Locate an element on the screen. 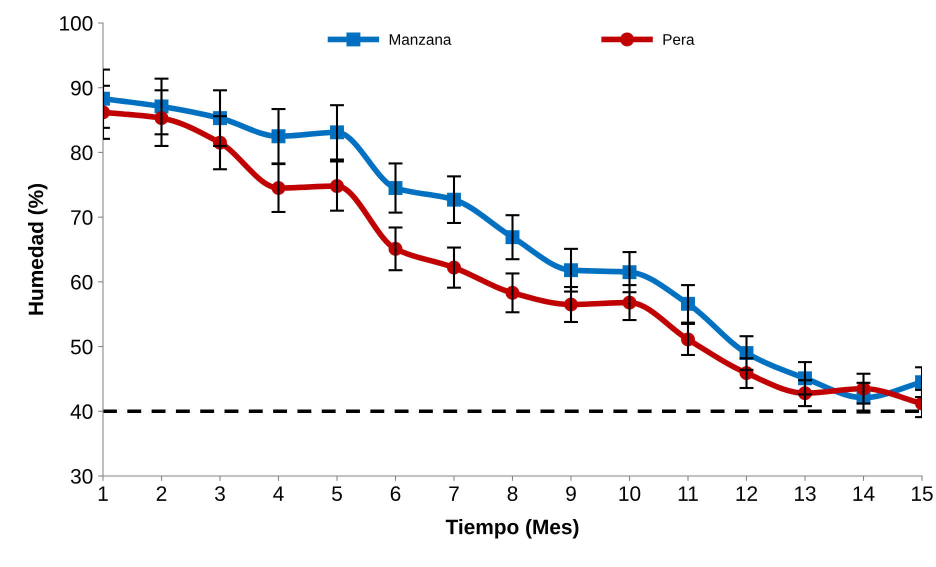  x-tick-label: 9 is located at coordinates (571, 494).